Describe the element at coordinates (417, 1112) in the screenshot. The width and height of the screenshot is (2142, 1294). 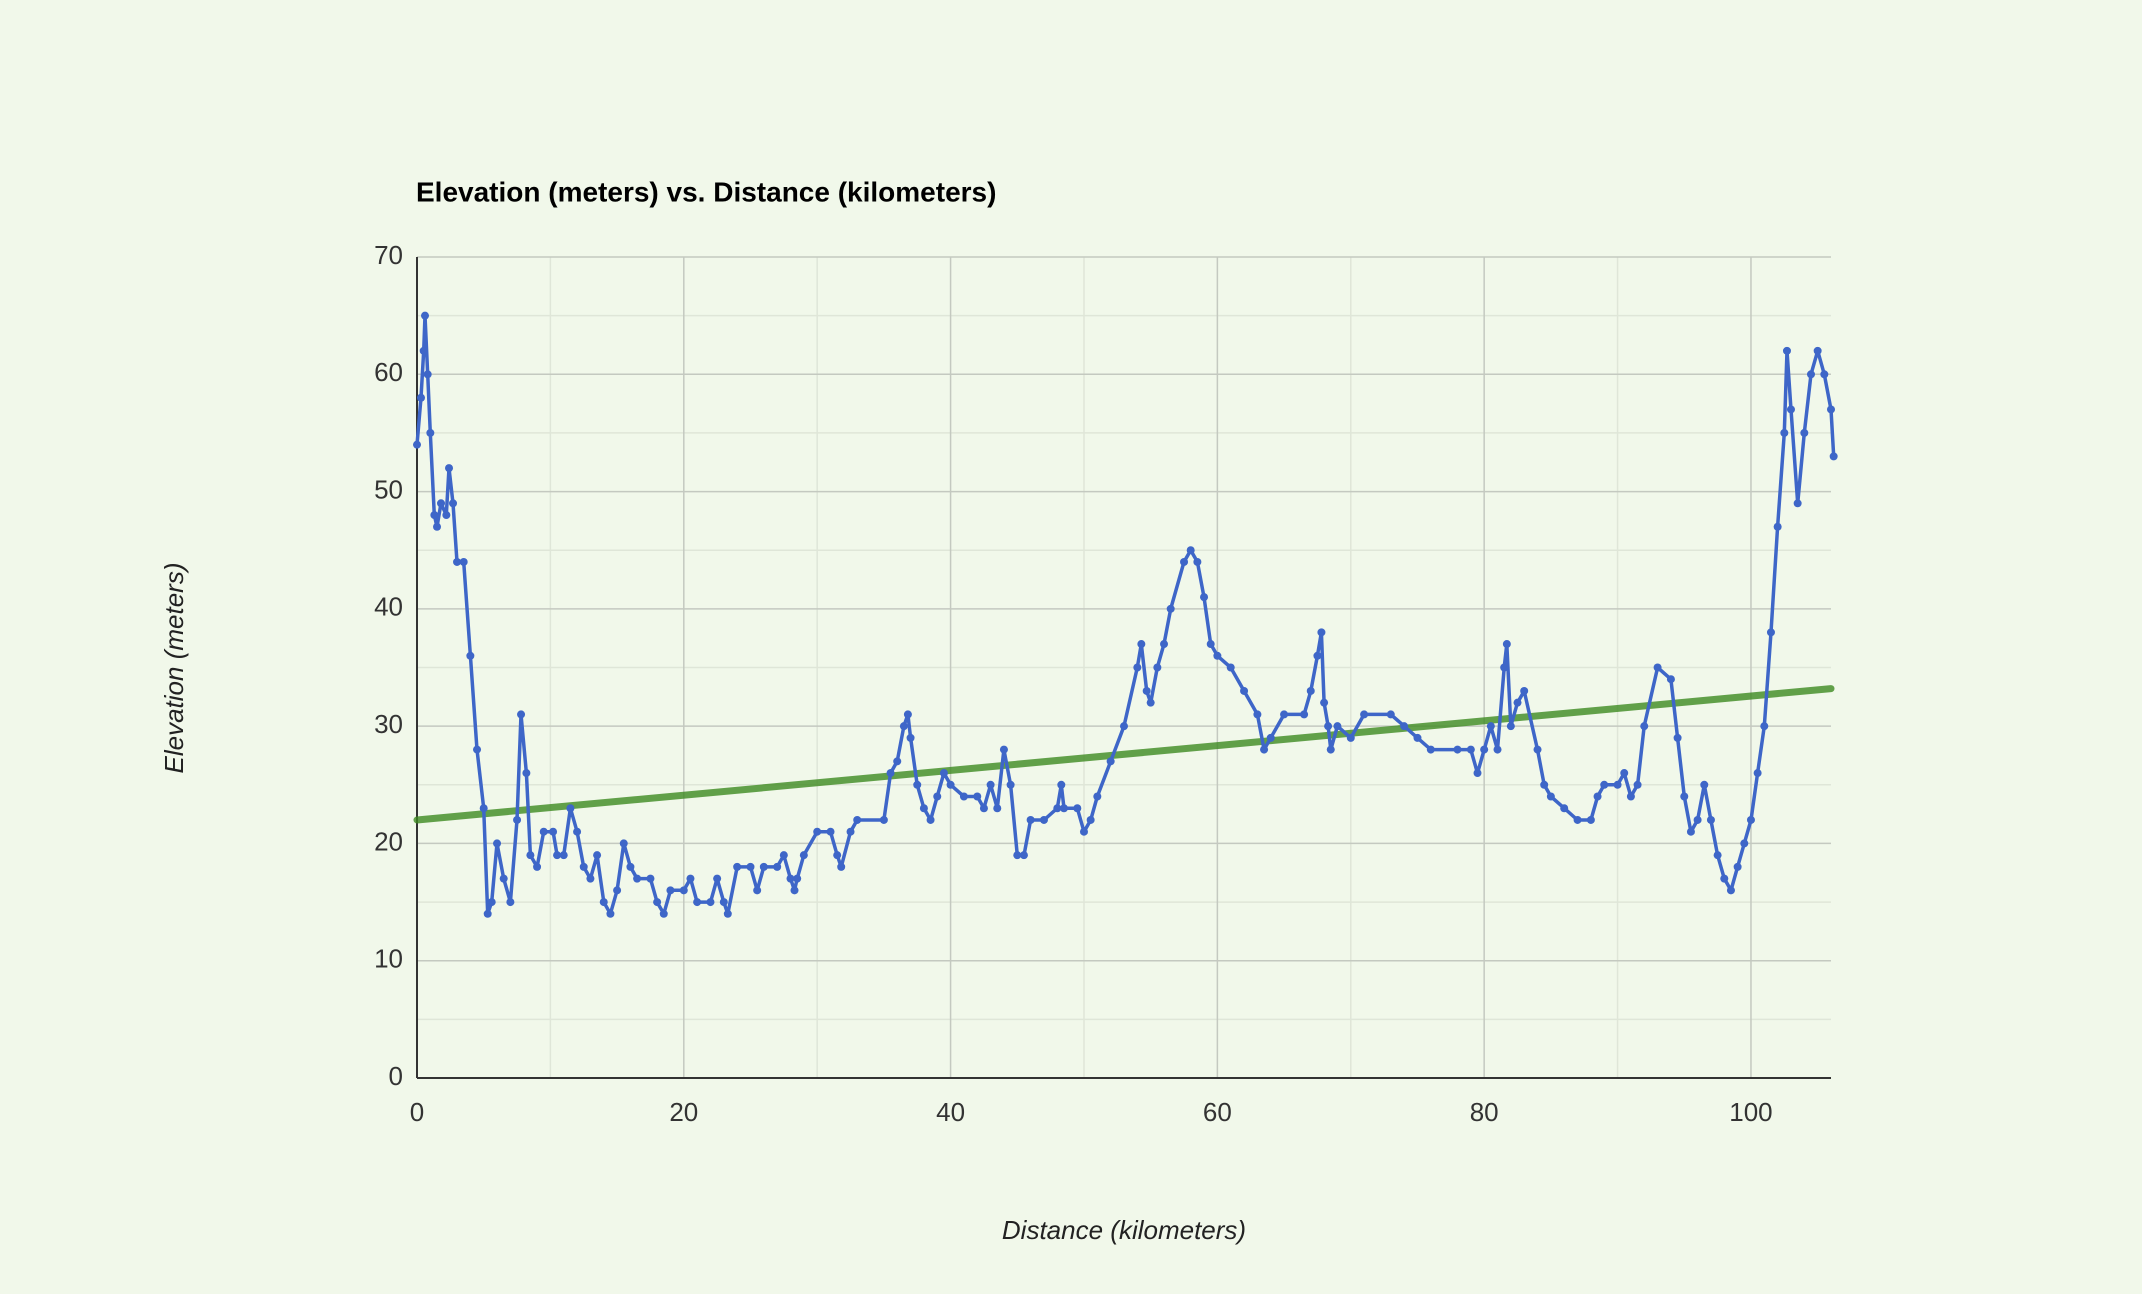
I see `x-tick-label: 0` at that location.